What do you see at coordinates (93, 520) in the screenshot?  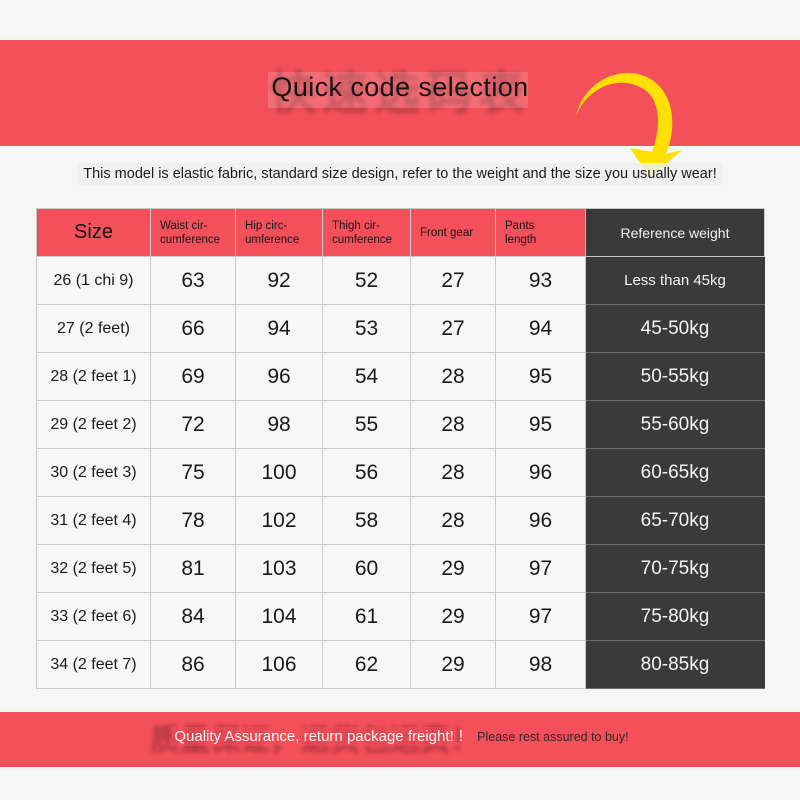 I see `cell-size: 31 (2 feet 4)` at bounding box center [93, 520].